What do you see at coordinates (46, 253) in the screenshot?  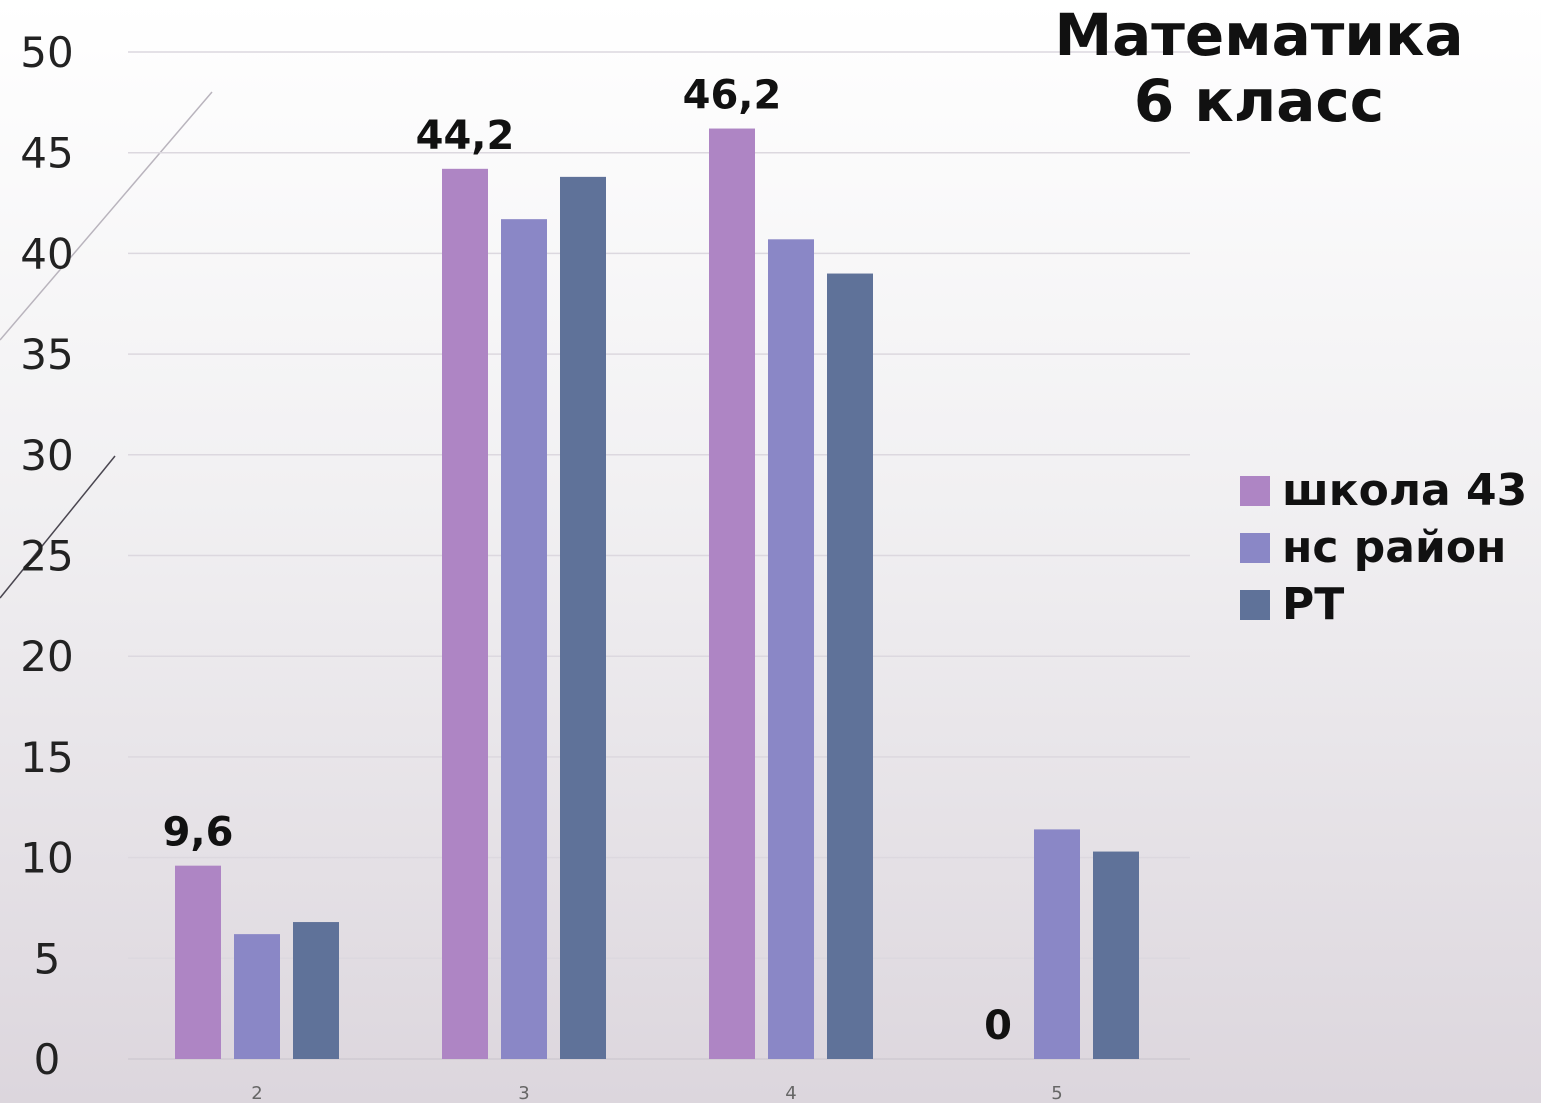 I see `y-tick-label: 40` at bounding box center [46, 253].